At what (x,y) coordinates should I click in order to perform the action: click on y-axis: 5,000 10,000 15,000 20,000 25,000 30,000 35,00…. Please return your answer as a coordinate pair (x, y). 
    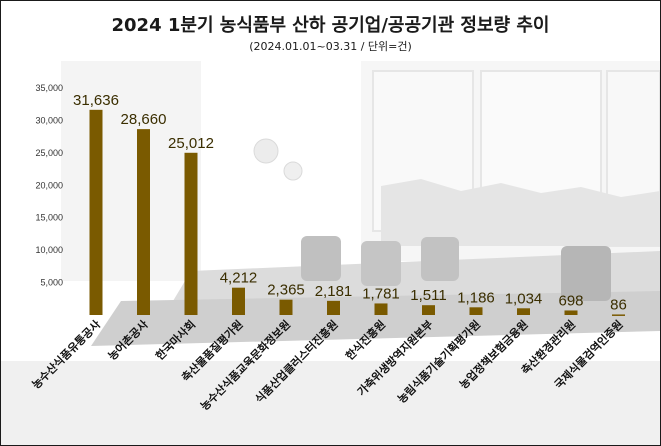
    Looking at the image, I should click on (49, 185).